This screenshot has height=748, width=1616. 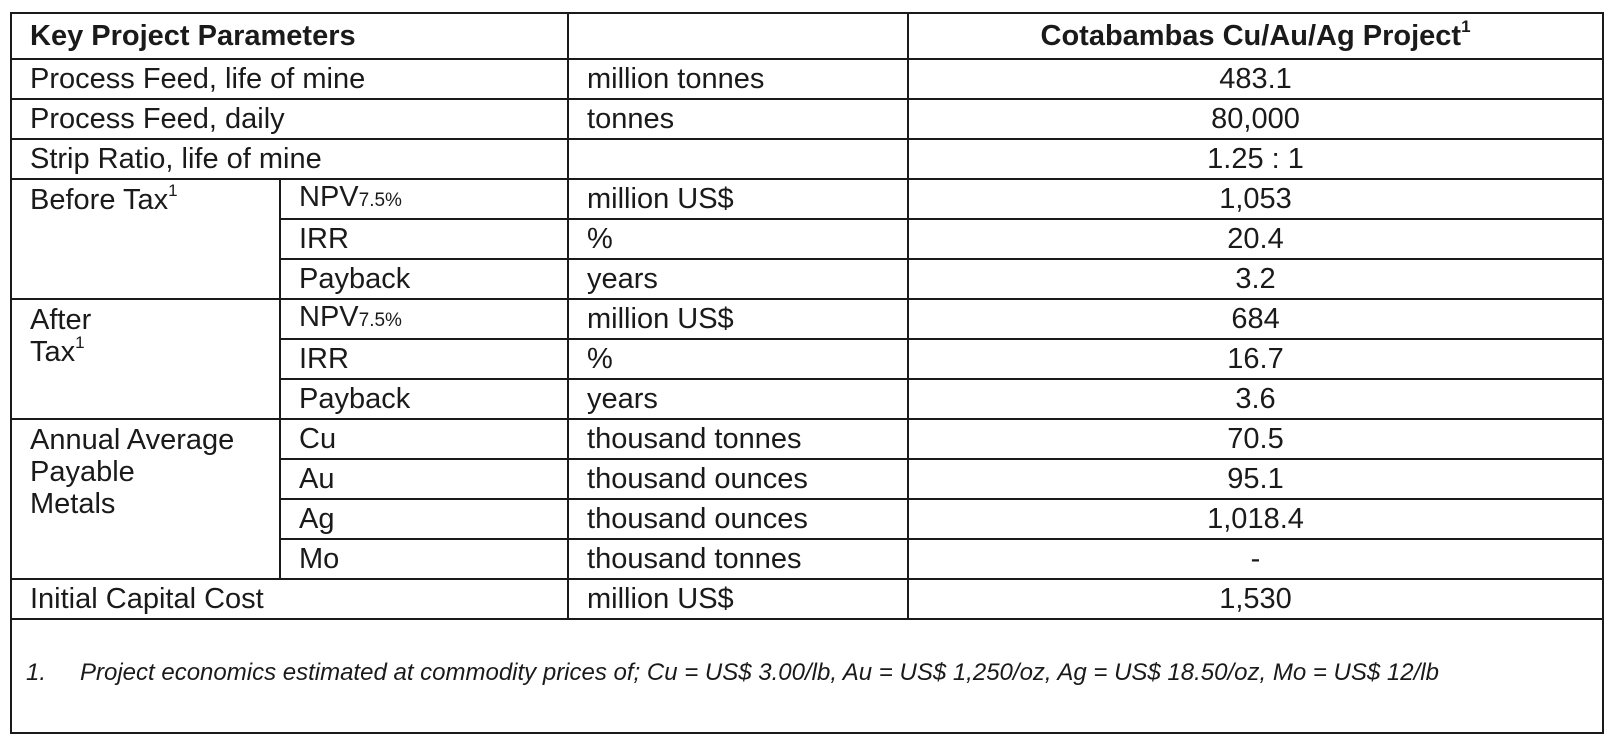 What do you see at coordinates (424, 439) in the screenshot?
I see `metal-name: Cu` at bounding box center [424, 439].